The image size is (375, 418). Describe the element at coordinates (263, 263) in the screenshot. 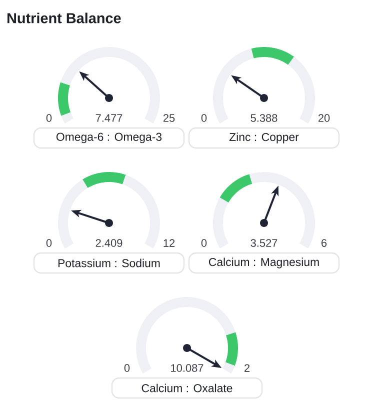

I see `text: Calcium : Magnesium` at that location.